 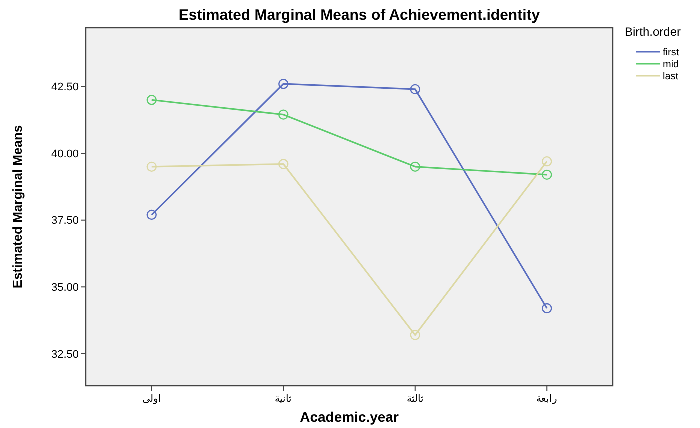 I want to click on x-axis-title: Academic.year, so click(x=350, y=417).